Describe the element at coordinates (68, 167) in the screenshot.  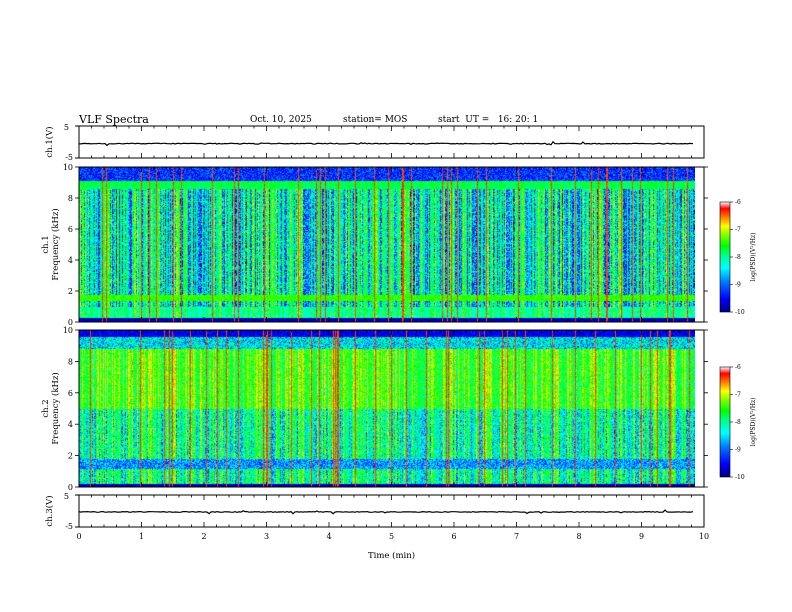
I see `ch1-spectrogram-ytick-label: 10` at that location.